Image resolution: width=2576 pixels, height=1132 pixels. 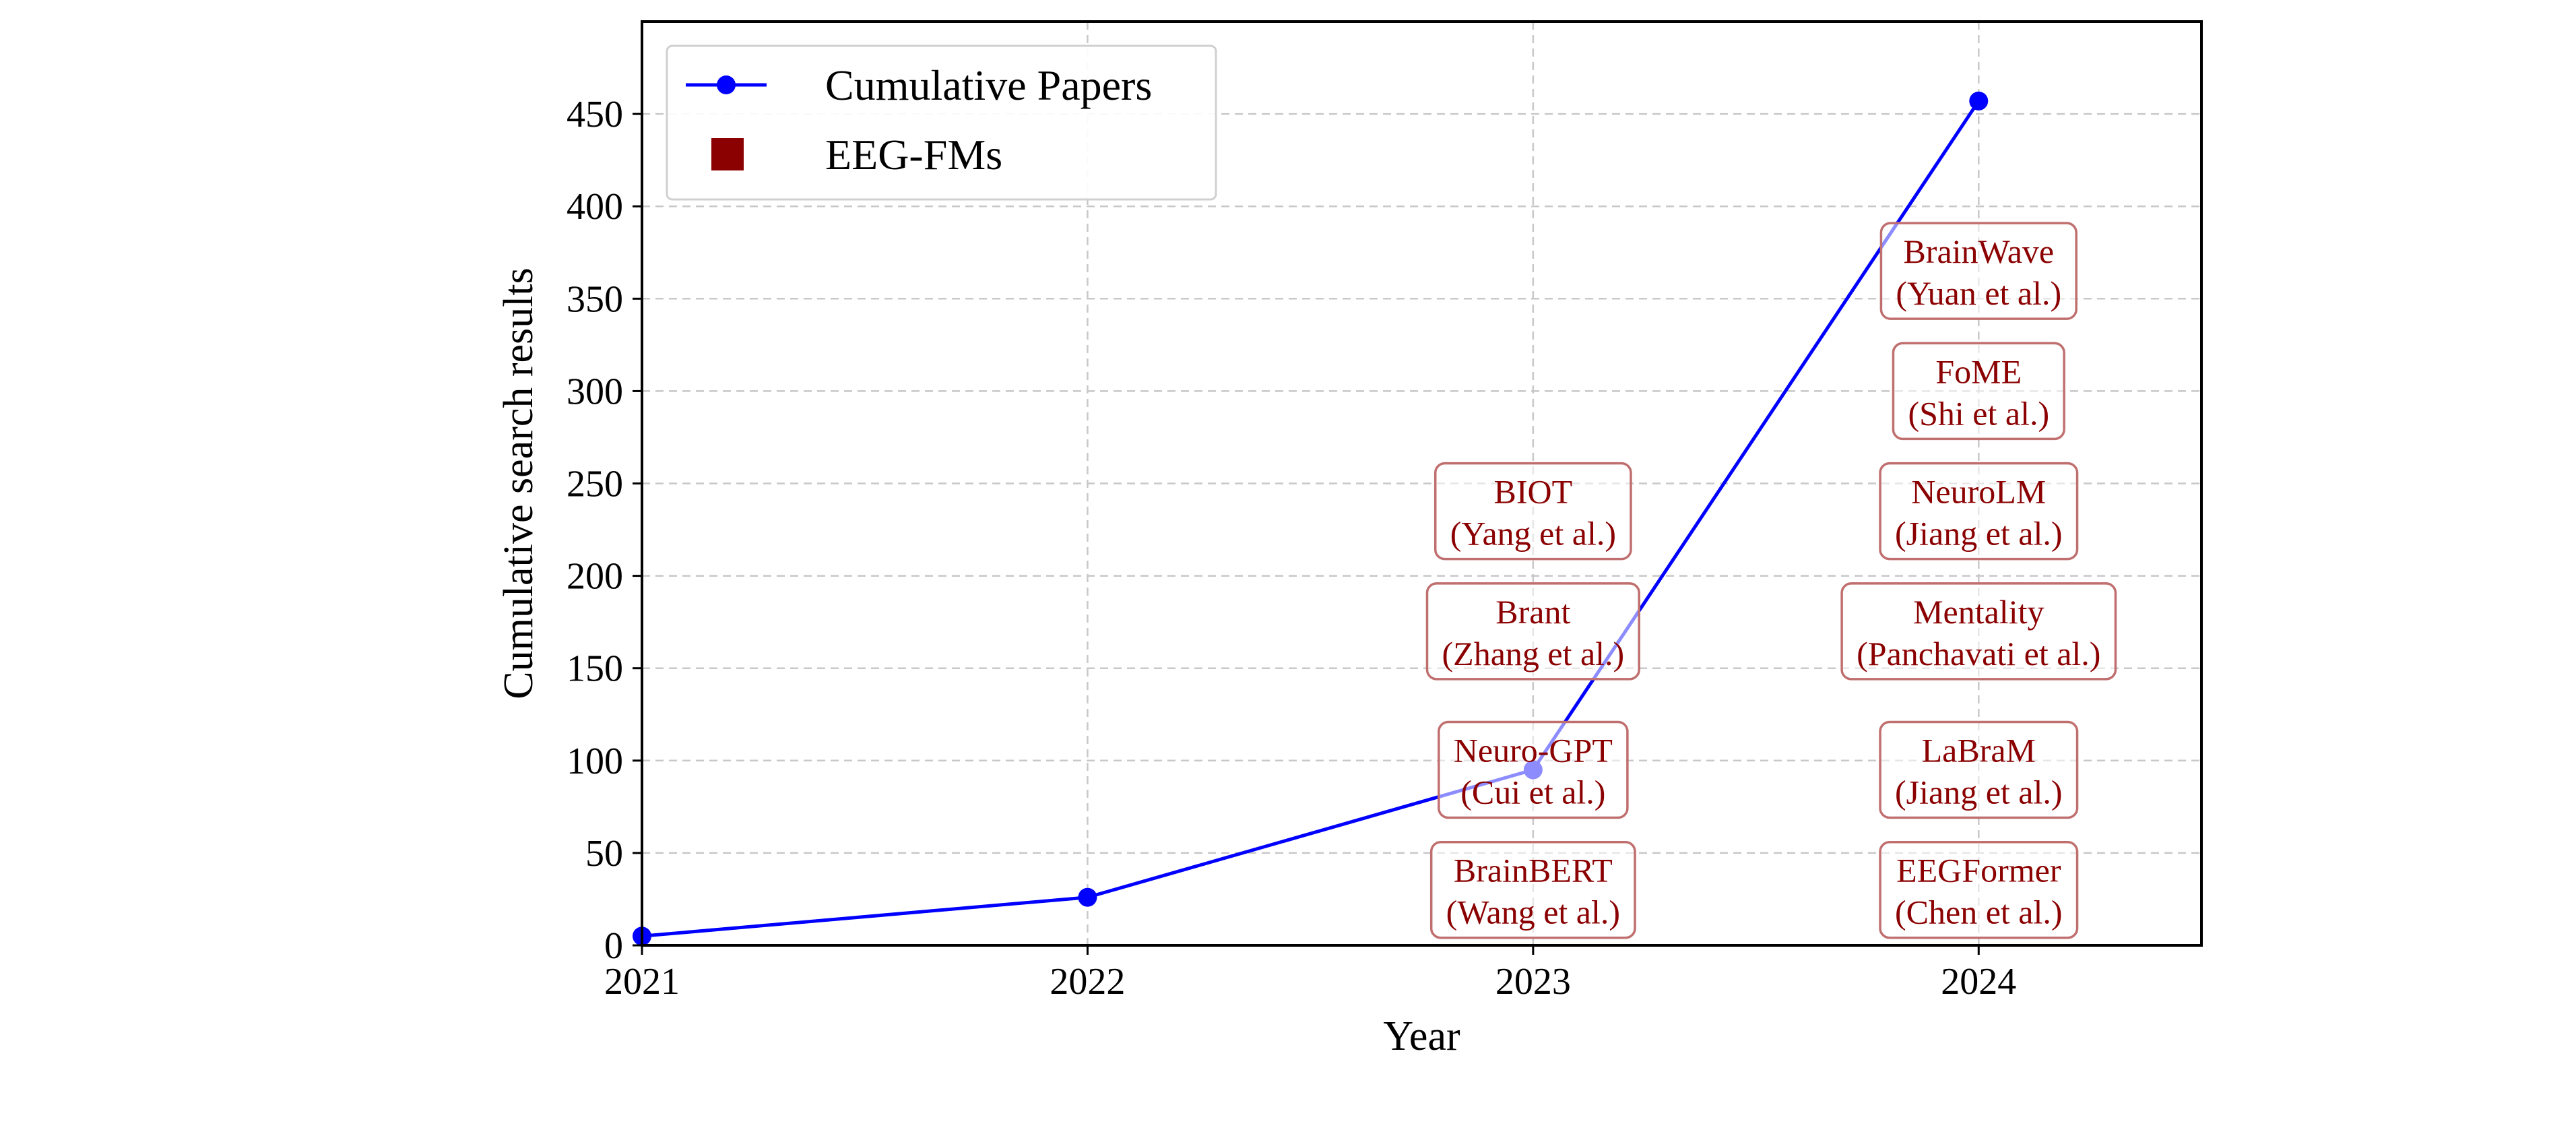 What do you see at coordinates (595, 392) in the screenshot?
I see `y-tick-label: 300` at bounding box center [595, 392].